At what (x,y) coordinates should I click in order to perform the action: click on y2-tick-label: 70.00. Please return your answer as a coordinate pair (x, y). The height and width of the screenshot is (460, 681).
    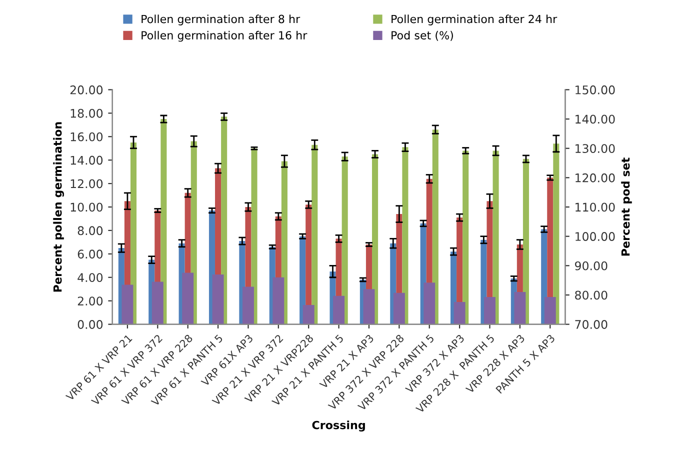
    Looking at the image, I should click on (591, 324).